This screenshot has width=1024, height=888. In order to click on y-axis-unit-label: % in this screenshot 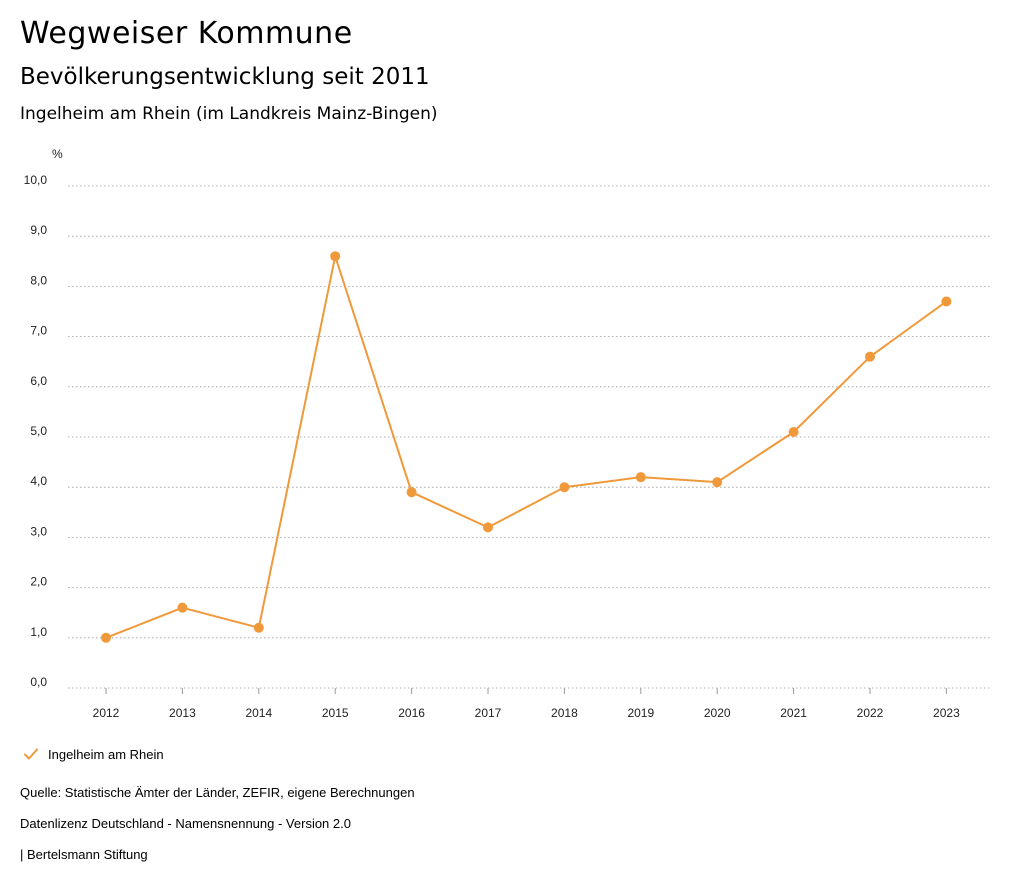, I will do `click(57, 154)`.